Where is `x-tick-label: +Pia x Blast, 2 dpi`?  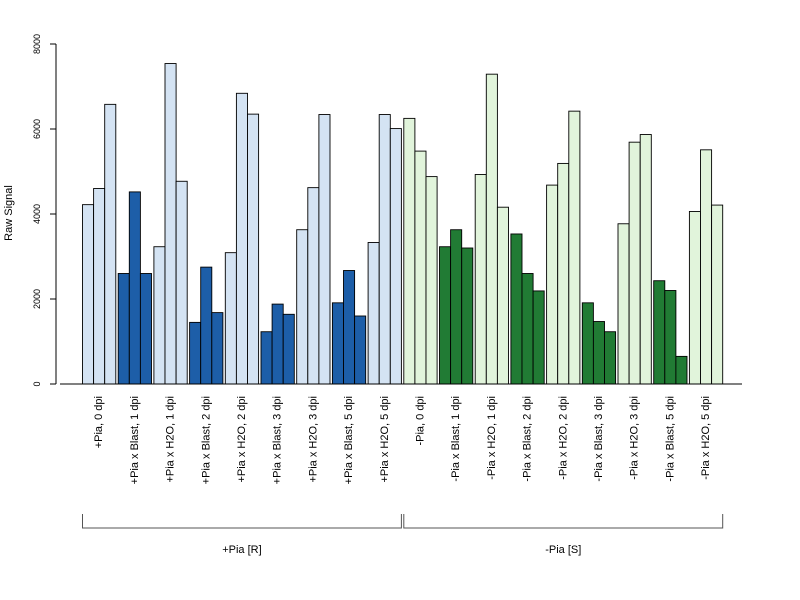
x-tick-label: +Pia x Blast, 2 dpi is located at coordinates (206, 440).